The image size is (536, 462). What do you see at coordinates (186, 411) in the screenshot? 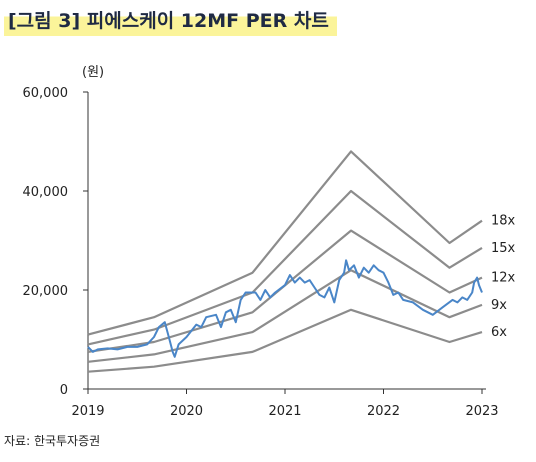
I see `x-tick-label: 2020` at bounding box center [186, 411].